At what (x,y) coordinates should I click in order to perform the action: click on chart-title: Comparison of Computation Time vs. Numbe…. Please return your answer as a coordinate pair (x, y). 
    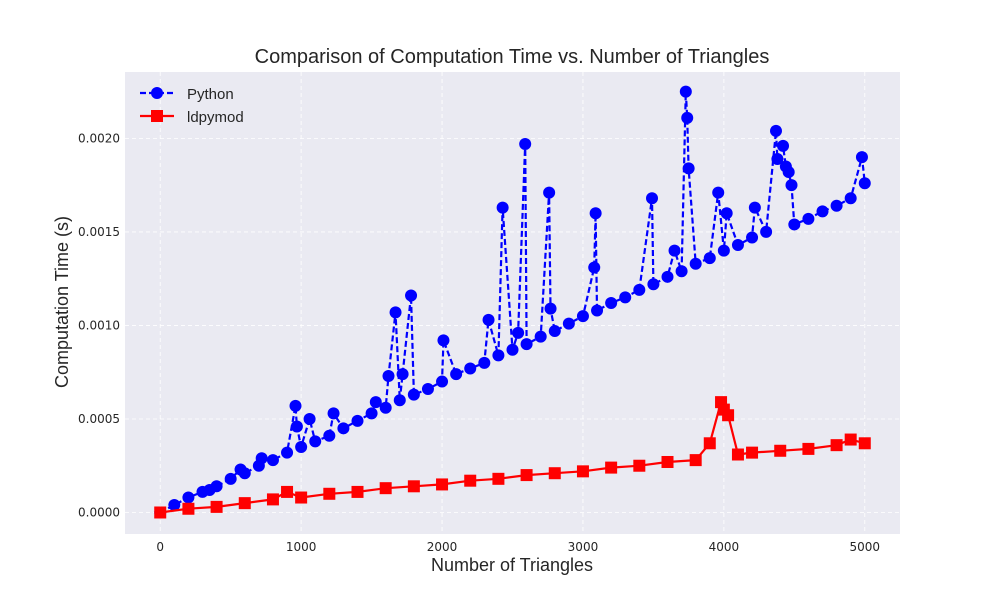
    Looking at the image, I should click on (512, 57).